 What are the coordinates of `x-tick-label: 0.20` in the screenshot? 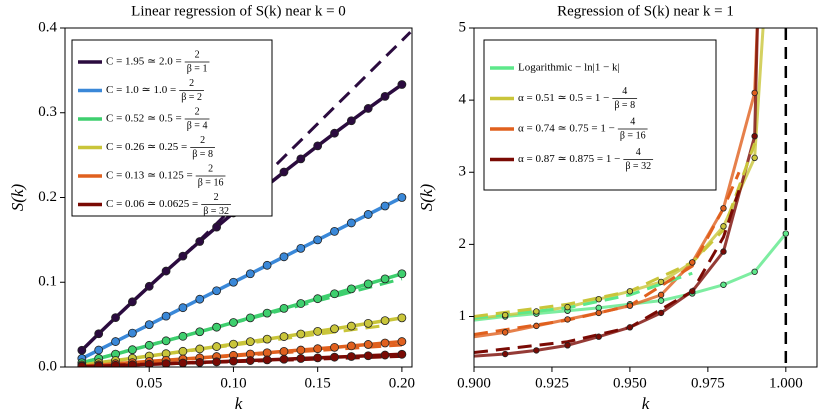 It's located at (402, 383).